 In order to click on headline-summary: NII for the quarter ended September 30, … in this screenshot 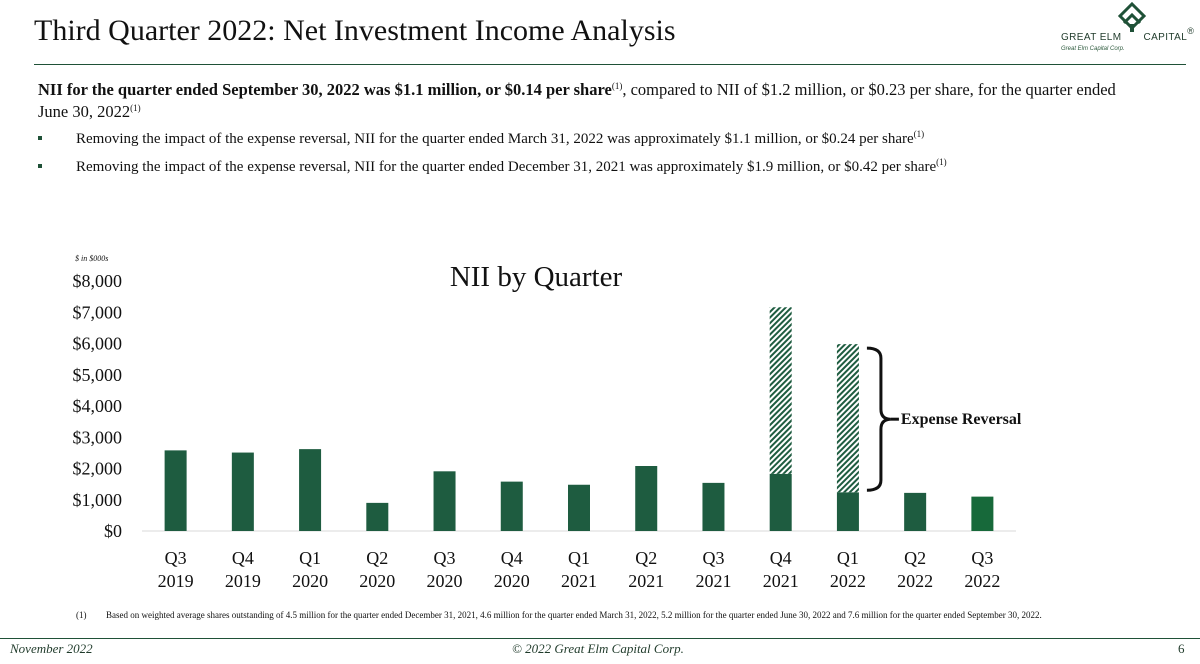, I will do `click(577, 100)`.